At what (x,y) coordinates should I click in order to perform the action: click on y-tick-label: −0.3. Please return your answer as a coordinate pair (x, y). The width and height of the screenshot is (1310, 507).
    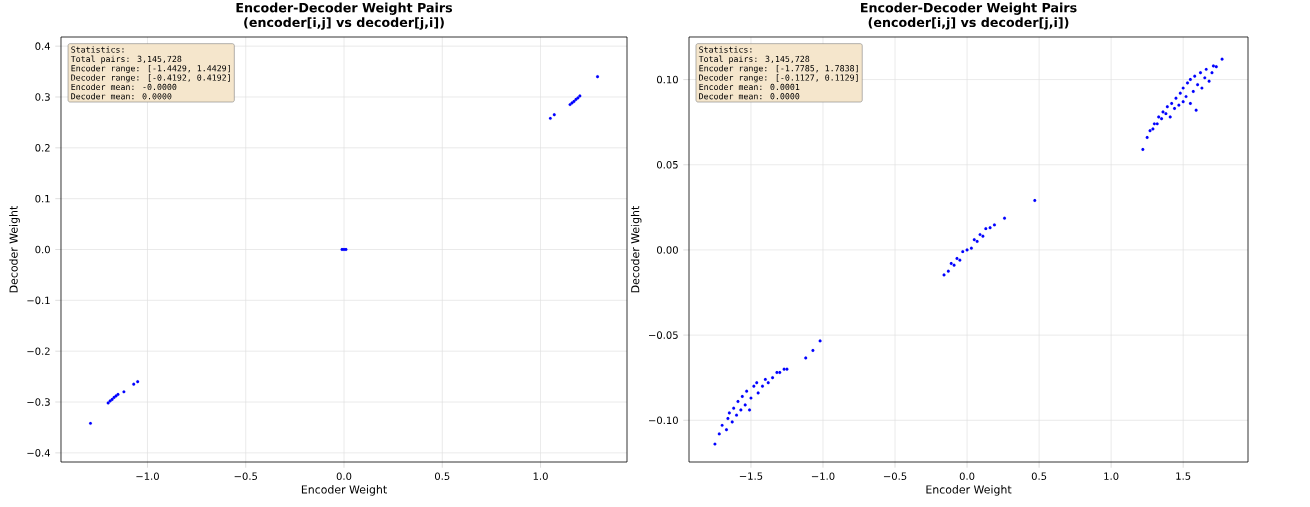
    Looking at the image, I should click on (38, 402).